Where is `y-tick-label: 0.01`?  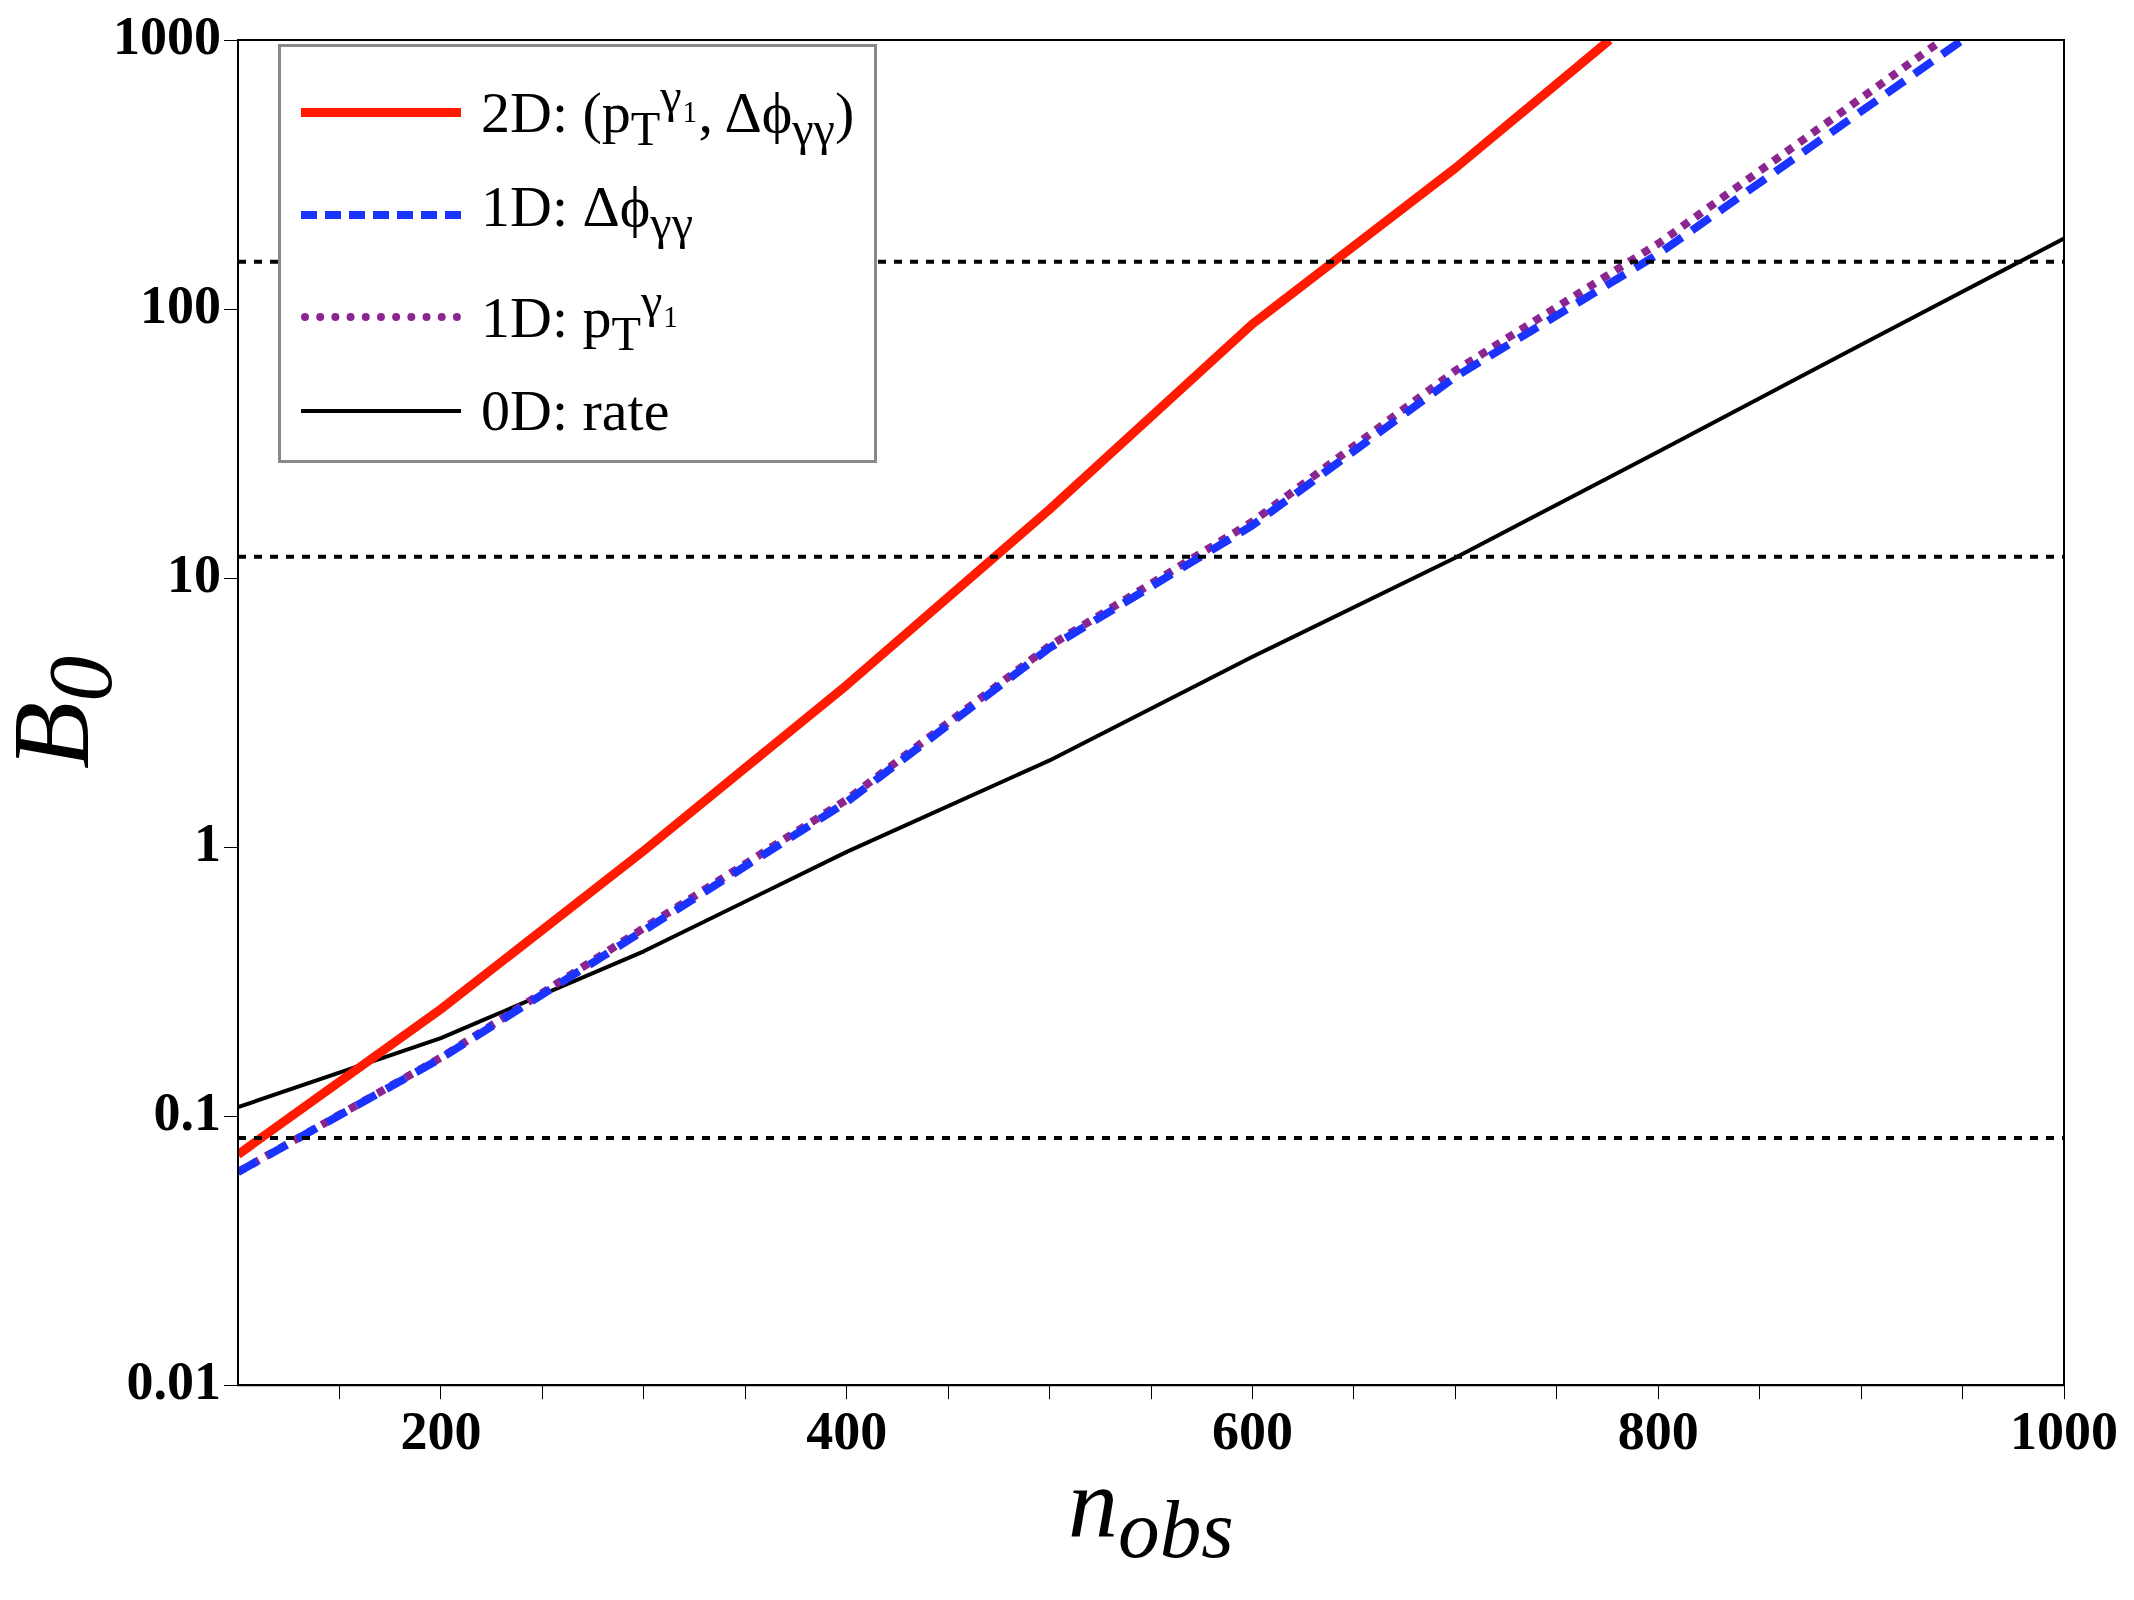 y-tick-label: 0.01 is located at coordinates (173, 1381).